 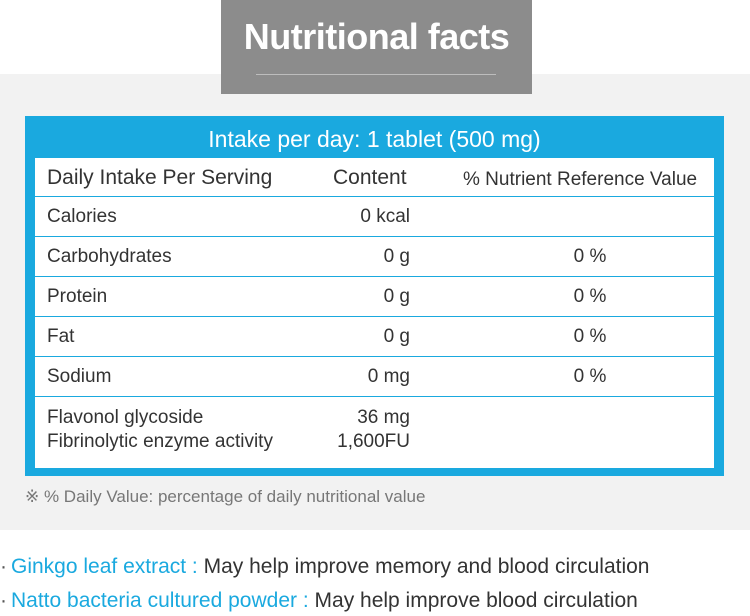 What do you see at coordinates (376, 74) in the screenshot?
I see `title-underline` at bounding box center [376, 74].